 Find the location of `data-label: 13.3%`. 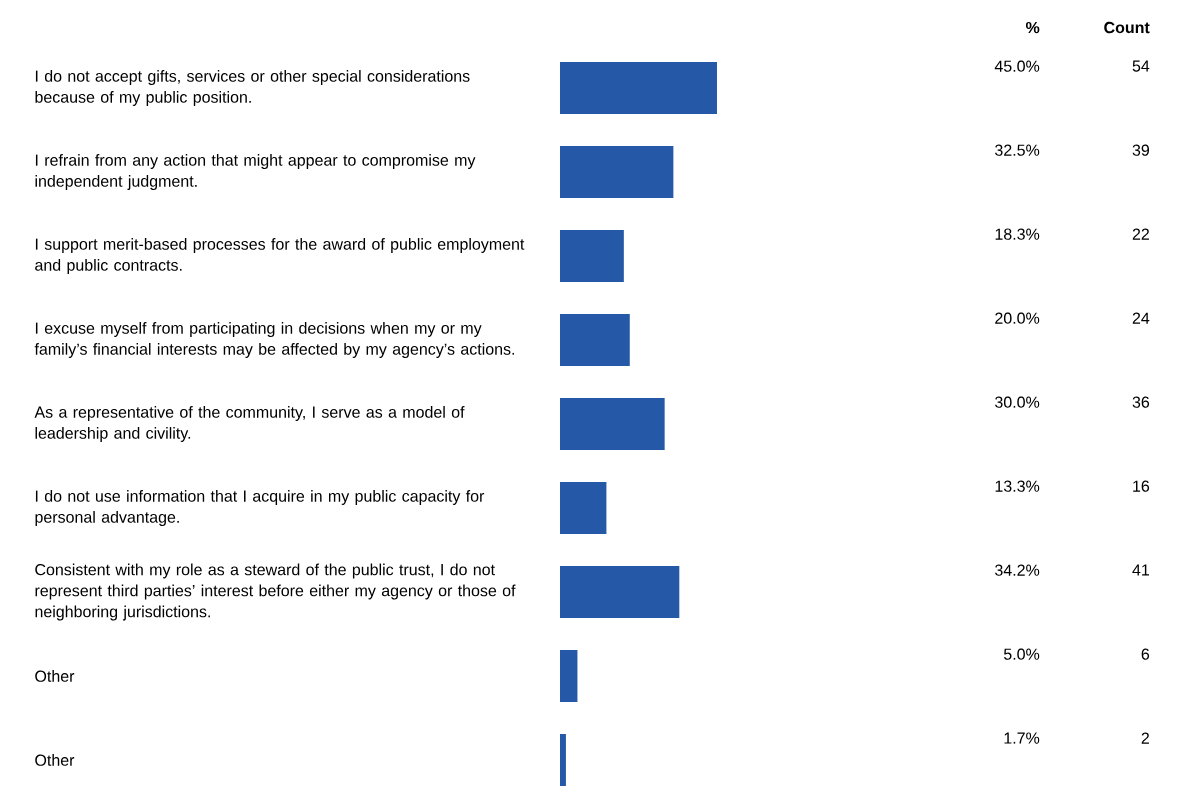

data-label: 13.3% is located at coordinates (1017, 486).